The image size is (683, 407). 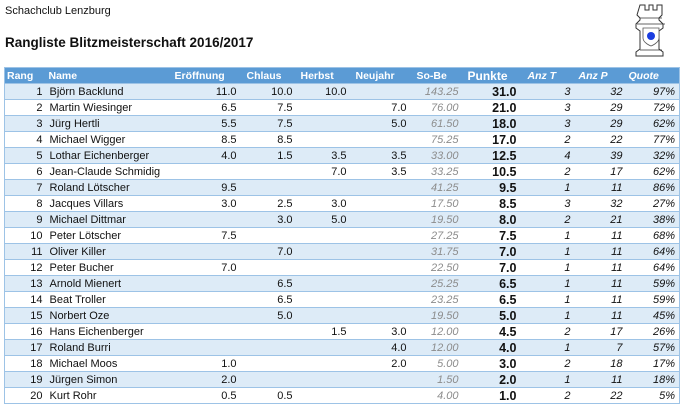 What do you see at coordinates (323, 171) in the screenshot?
I see `cell-herbst: 7.0` at bounding box center [323, 171].